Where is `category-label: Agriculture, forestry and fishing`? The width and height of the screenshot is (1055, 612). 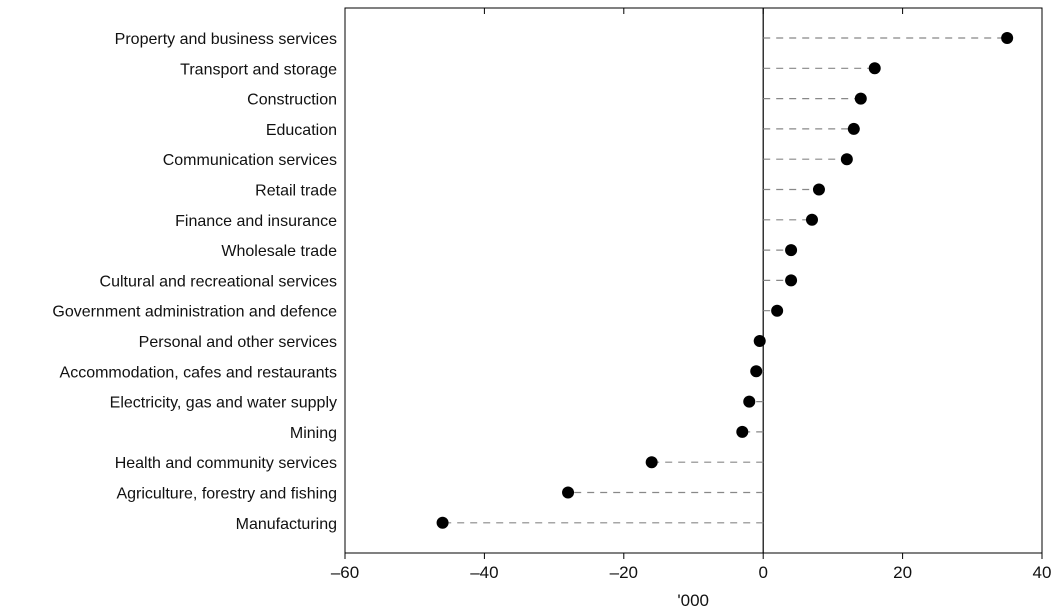 category-label: Agriculture, forestry and fishing is located at coordinates (226, 494).